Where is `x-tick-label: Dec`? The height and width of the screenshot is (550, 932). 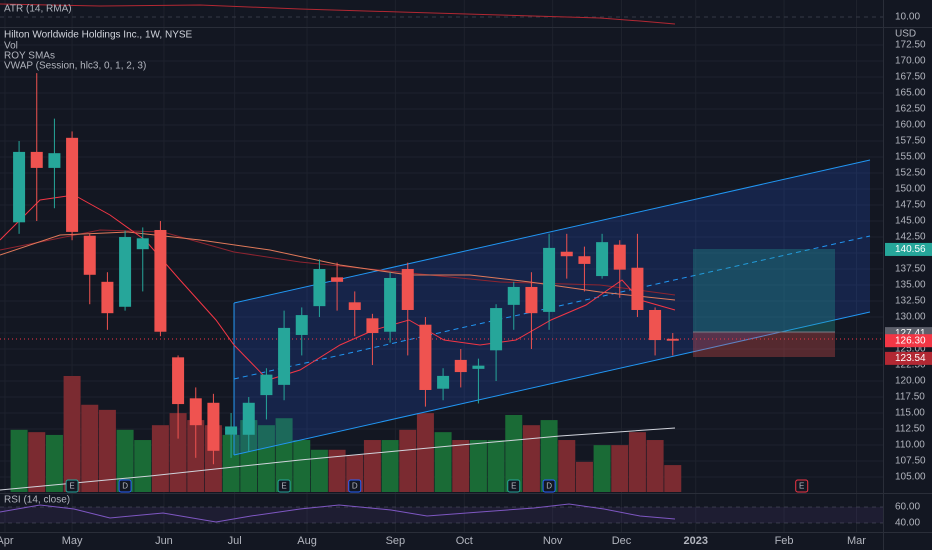 x-tick-label: Dec is located at coordinates (622, 541).